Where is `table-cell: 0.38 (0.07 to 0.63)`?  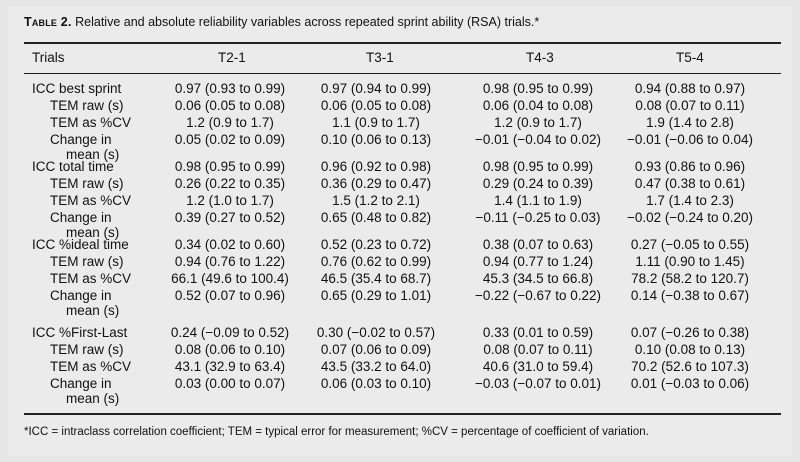
table-cell: 0.38 (0.07 to 0.63) is located at coordinates (538, 244).